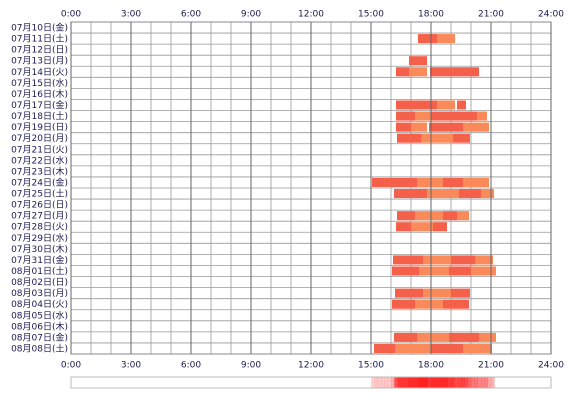 The image size is (570, 400). I want to click on row-label: 07月18日(土), so click(39, 116).